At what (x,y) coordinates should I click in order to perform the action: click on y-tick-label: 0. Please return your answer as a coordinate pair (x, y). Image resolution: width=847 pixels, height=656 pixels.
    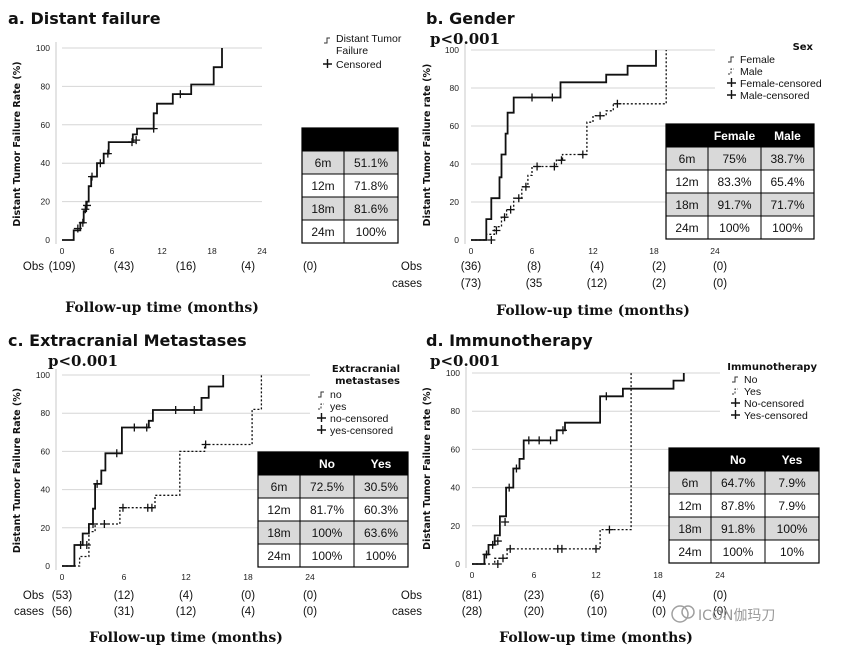
    Looking at the image, I should click on (47, 240).